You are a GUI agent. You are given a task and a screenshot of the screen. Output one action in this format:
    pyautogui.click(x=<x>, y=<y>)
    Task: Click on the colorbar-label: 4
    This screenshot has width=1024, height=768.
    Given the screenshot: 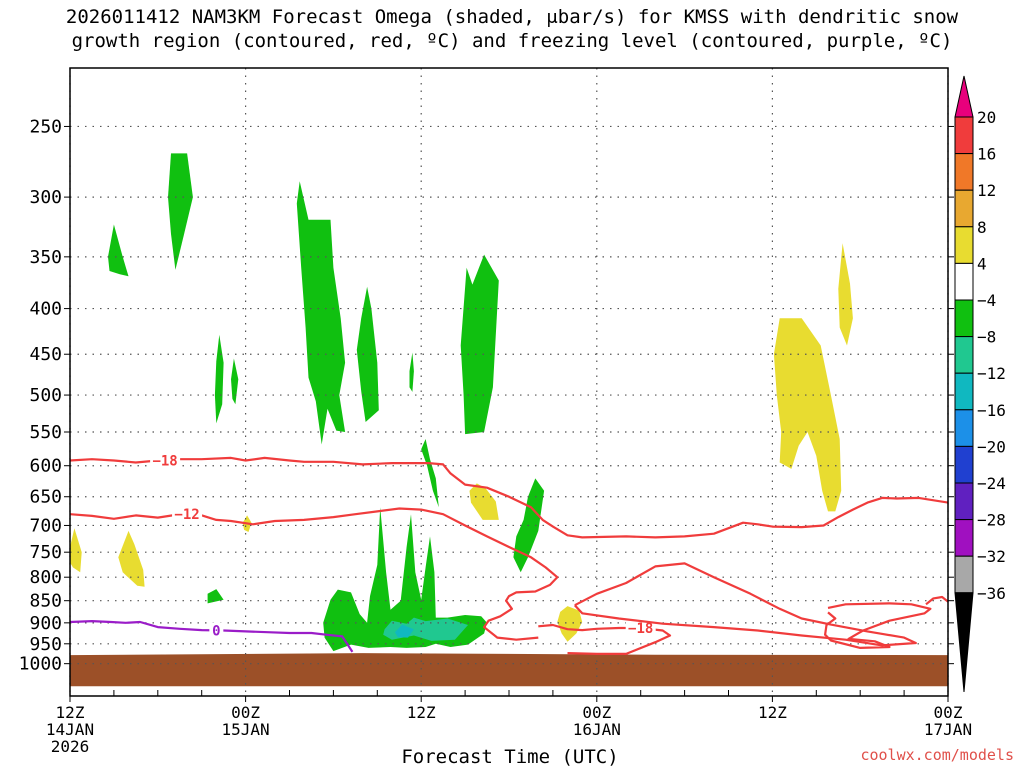 What is the action you would take?
    pyautogui.click(x=982, y=263)
    